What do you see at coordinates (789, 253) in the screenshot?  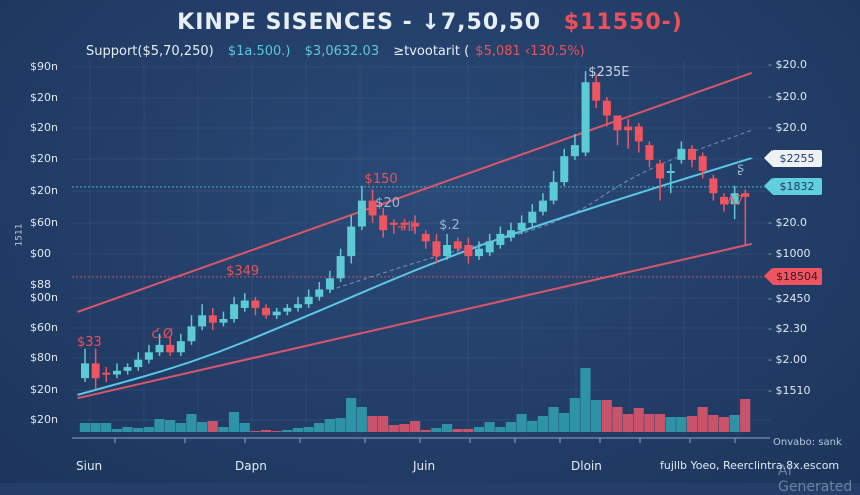 I see `right-tick: $1000` at bounding box center [789, 253].